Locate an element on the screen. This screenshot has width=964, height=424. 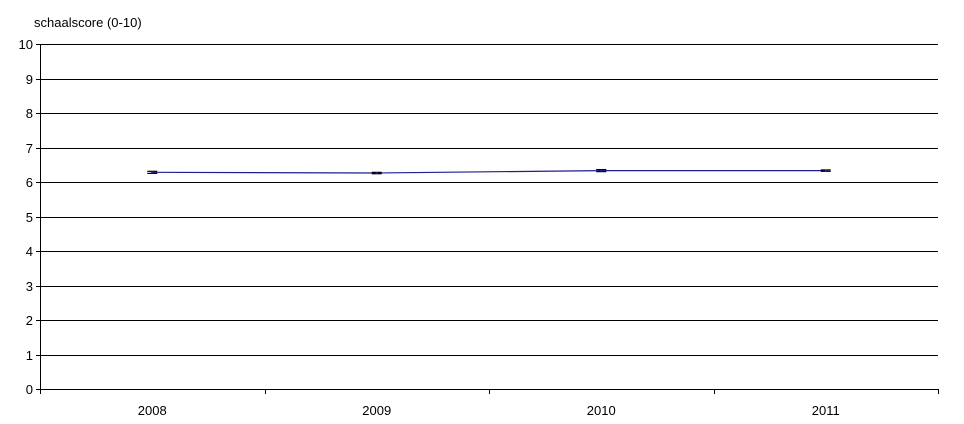
y-axis-label: schaalscore (0-10) is located at coordinates (88, 22).